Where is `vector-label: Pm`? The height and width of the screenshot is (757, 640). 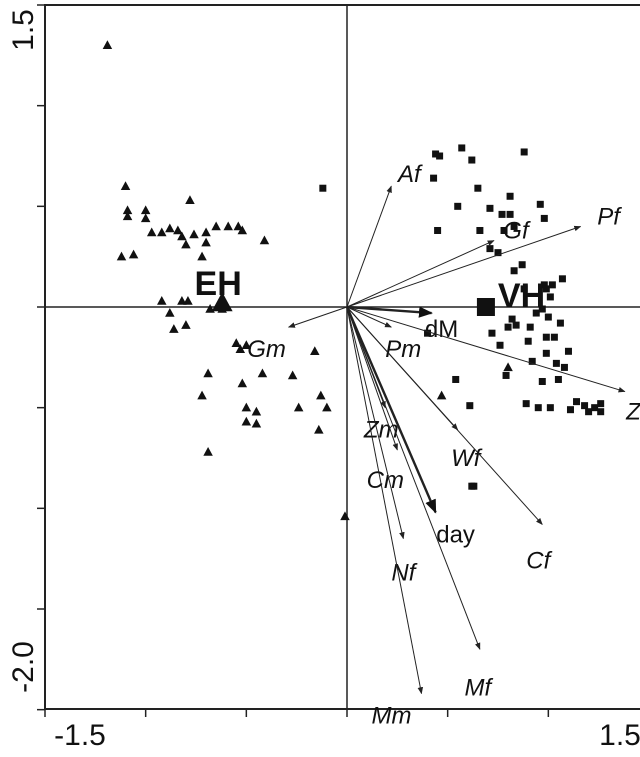
vector-label: Pm is located at coordinates (403, 349).